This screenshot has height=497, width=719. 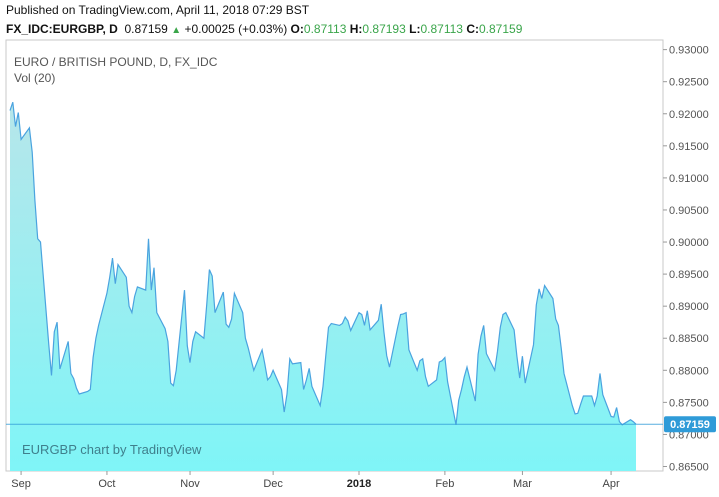 What do you see at coordinates (472, 29) in the screenshot?
I see `close-label: C:` at bounding box center [472, 29].